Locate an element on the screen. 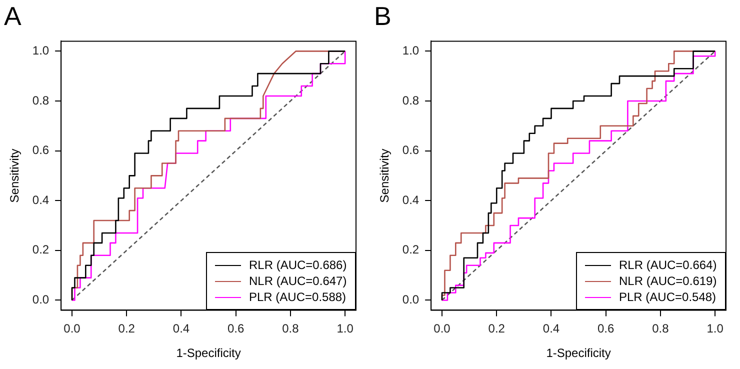  legend-label: PLR (AUC=0.548) is located at coordinates (667, 297).